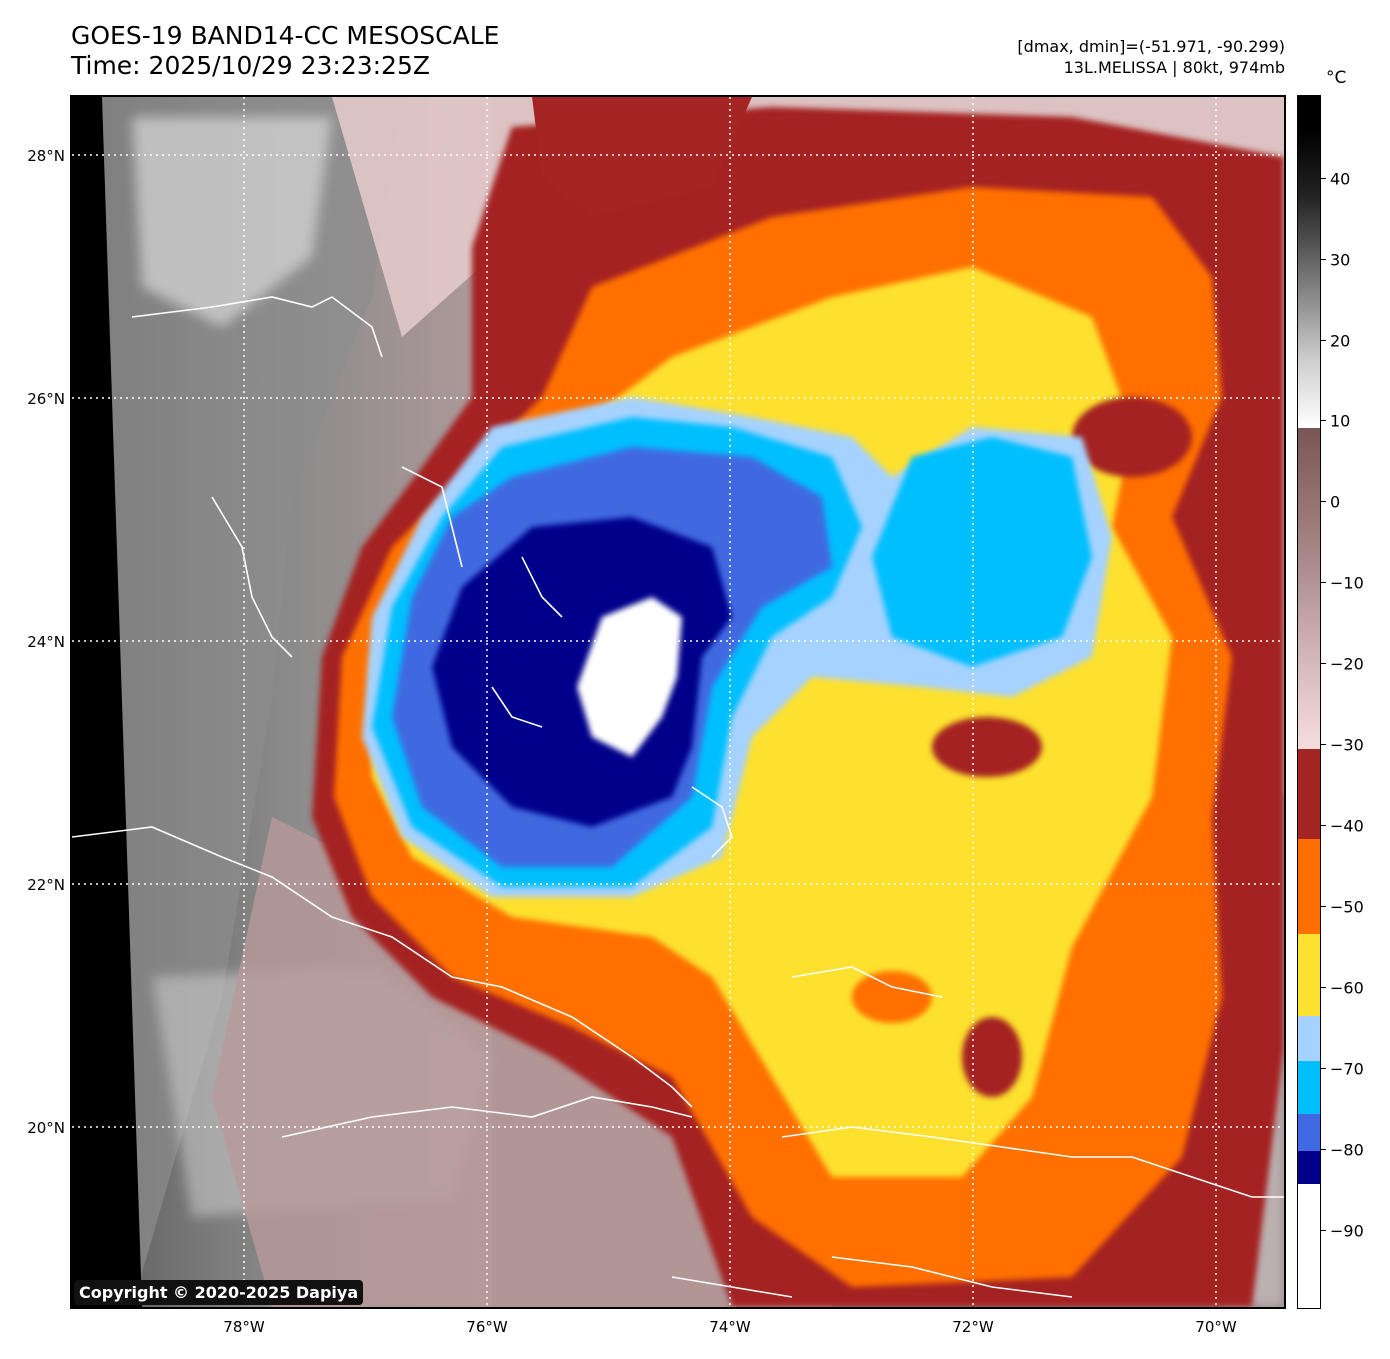  What do you see at coordinates (46, 399) in the screenshot?
I see `lat-label-26: 26°N` at bounding box center [46, 399].